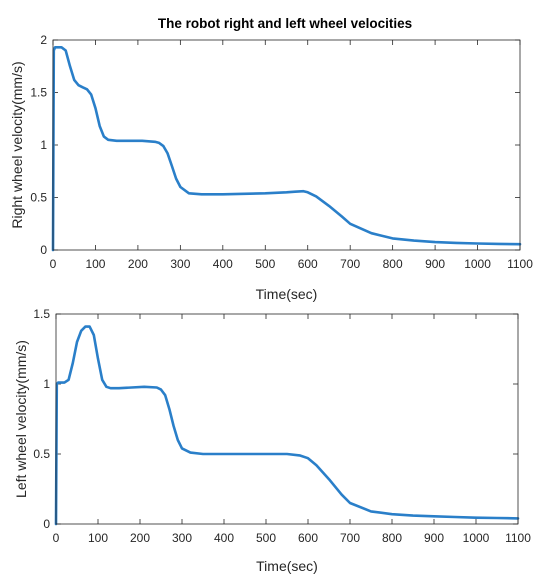 This screenshot has width=535, height=574. I want to click on y-tick-label: 2, so click(43, 40).